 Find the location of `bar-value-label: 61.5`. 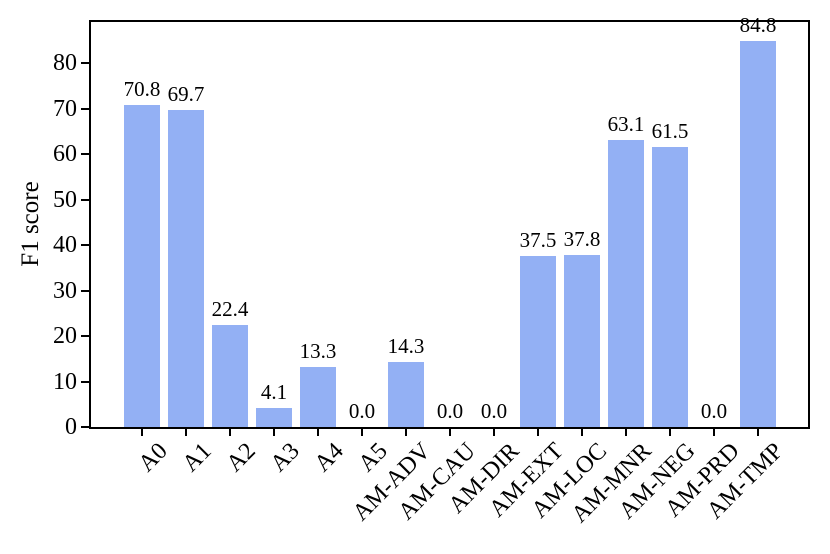

bar-value-label: 61.5 is located at coordinates (670, 131).